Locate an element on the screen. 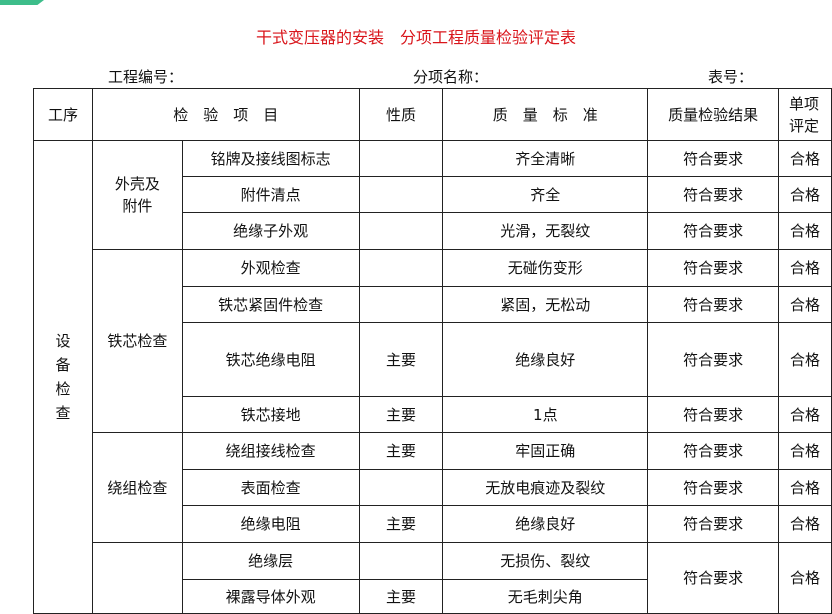 This screenshot has width=832, height=614. table-row: 绝缘电阻 主要 绝缘良好 符合要求 合格 is located at coordinates (433, 524).